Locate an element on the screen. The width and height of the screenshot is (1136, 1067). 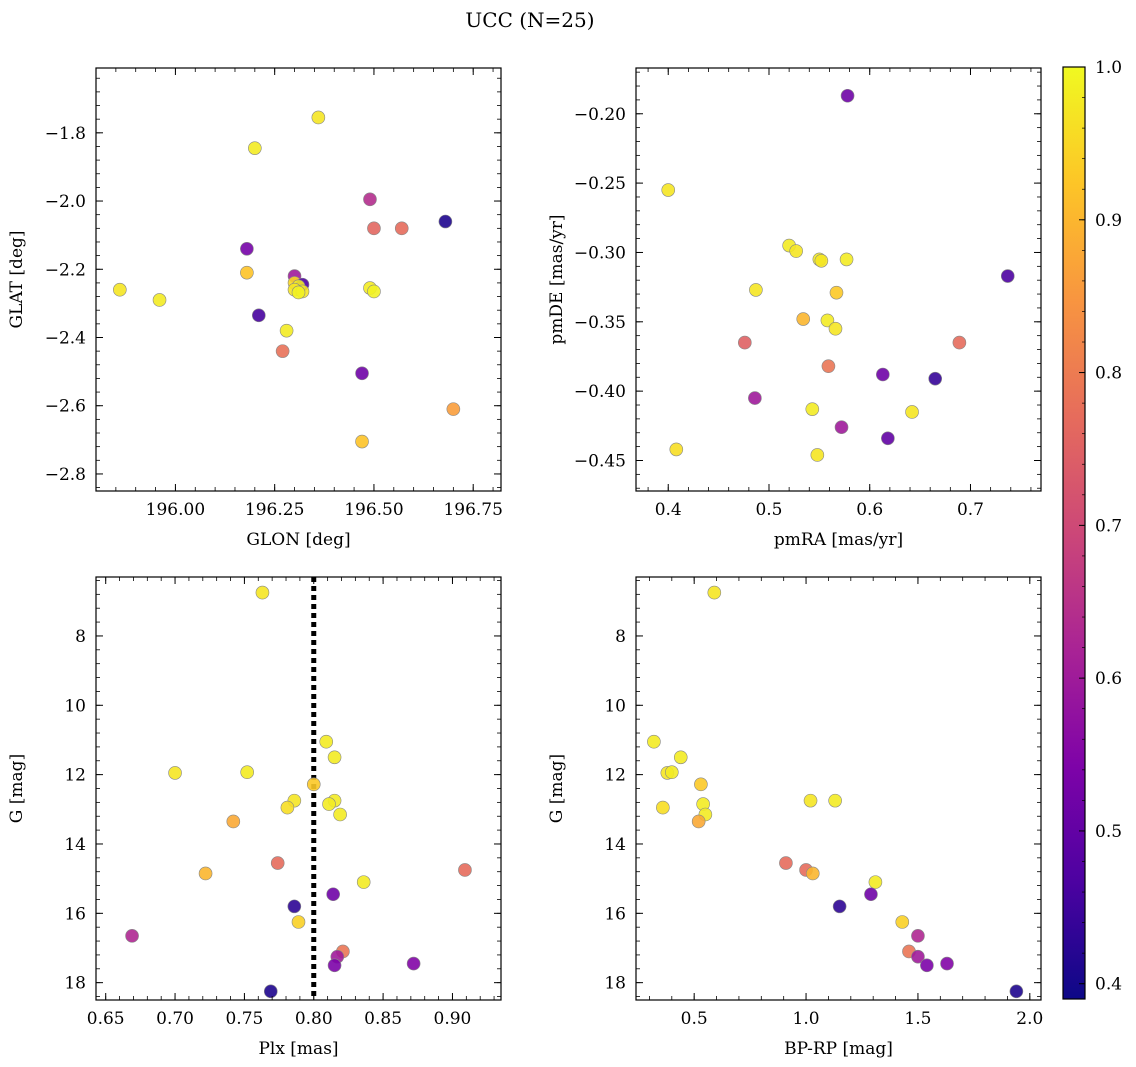
y-tick-label: −0.40 is located at coordinates (600, 392).